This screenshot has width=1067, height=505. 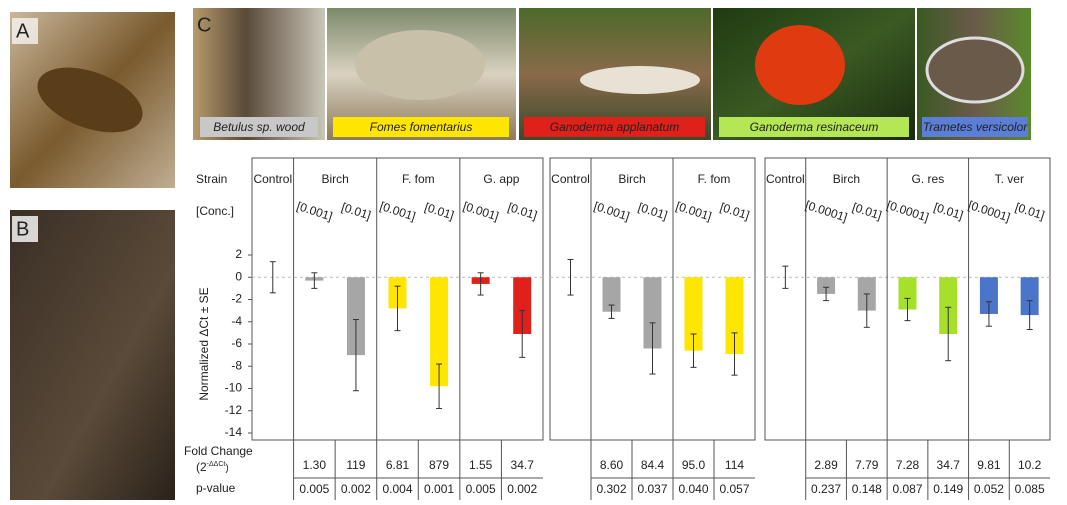 I want to click on panel-label: A, so click(x=23, y=31).